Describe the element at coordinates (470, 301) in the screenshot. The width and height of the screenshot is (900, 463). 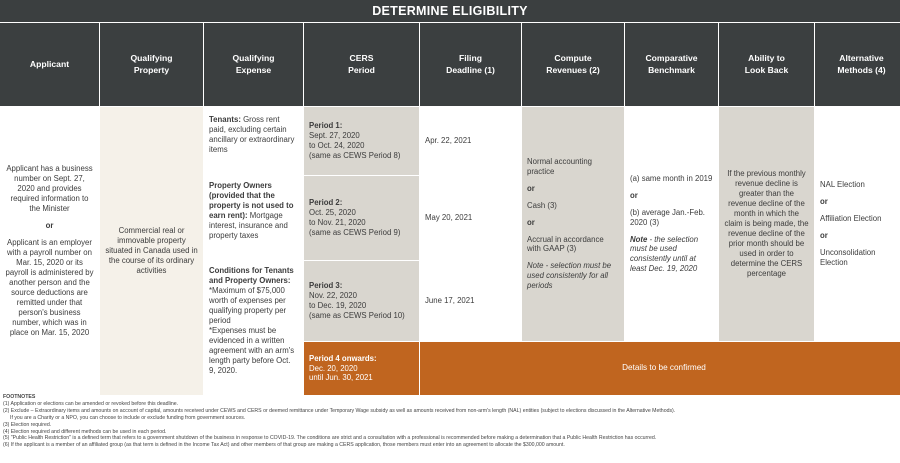
I see `deadline-period-3: June 17, 2021` at that location.